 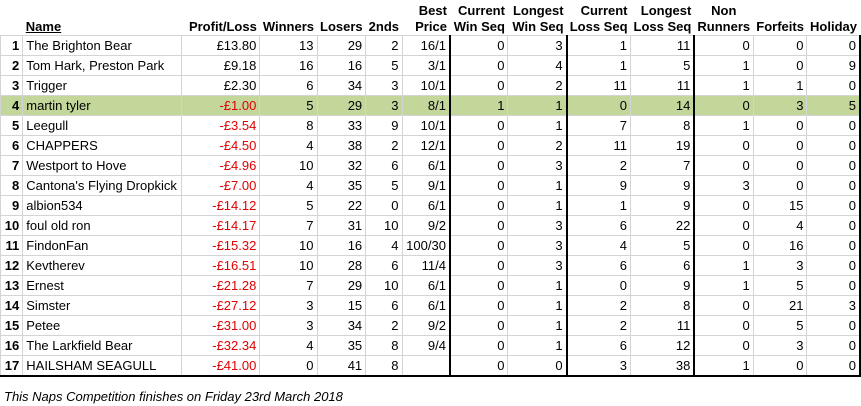 I want to click on cell-pos: 7, so click(x=12, y=165).